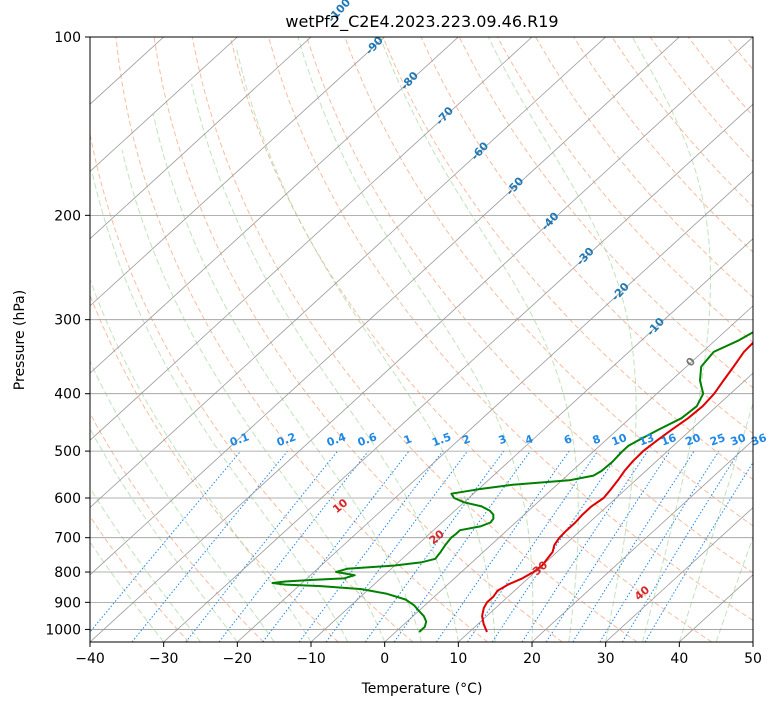 The image size is (775, 708). I want to click on y-tick-label: 300, so click(67, 321).